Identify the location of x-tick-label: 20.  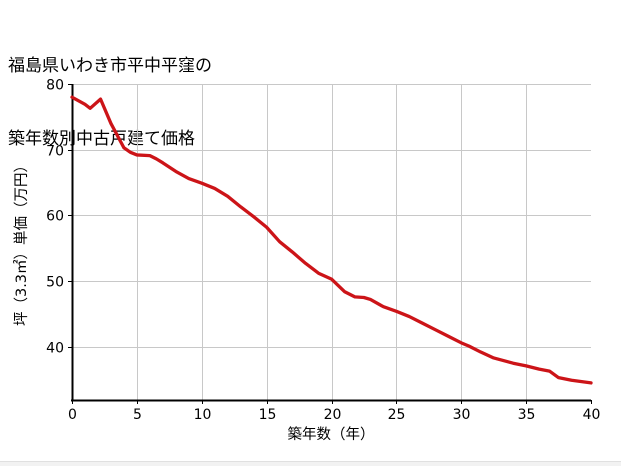
(333, 415).